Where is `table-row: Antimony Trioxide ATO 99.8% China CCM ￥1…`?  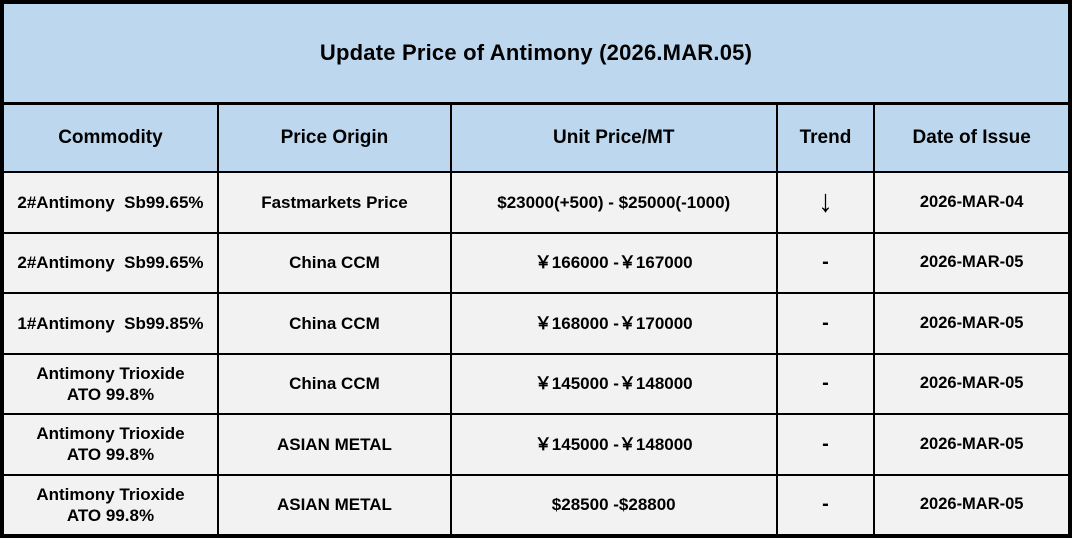
table-row: Antimony Trioxide ATO 99.8% China CCM ￥1… is located at coordinates (536, 384).